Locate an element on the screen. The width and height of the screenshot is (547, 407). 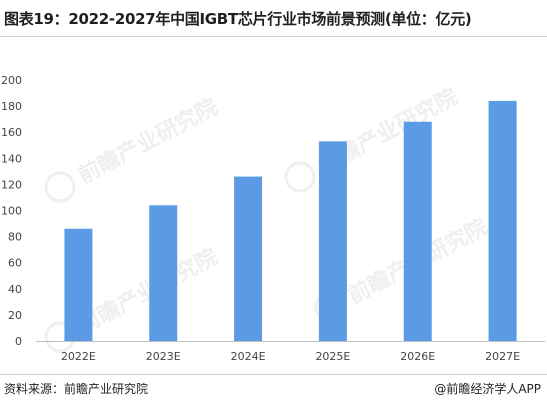
source-note: 资料来源：前瞻产业研究院 is located at coordinates (76, 389).